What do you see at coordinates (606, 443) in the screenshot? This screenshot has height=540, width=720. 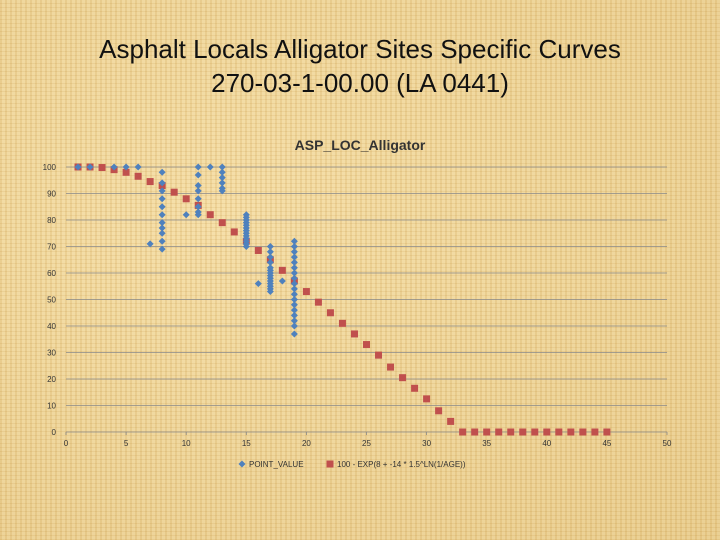 I see `x-tick-label: 45` at bounding box center [606, 443].